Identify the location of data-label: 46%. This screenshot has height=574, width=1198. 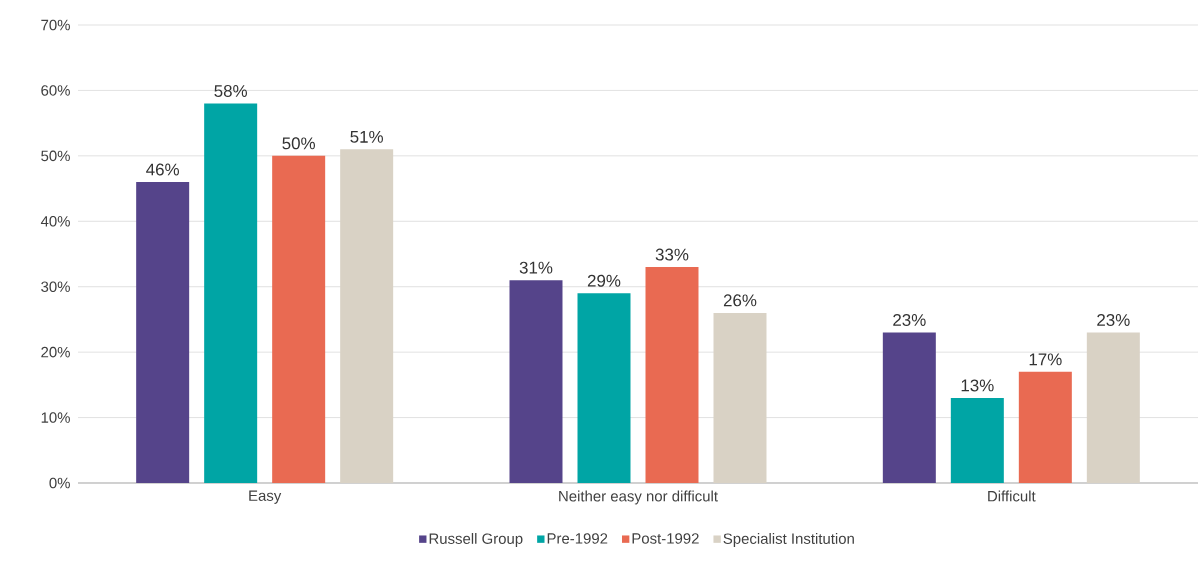
(162, 169).